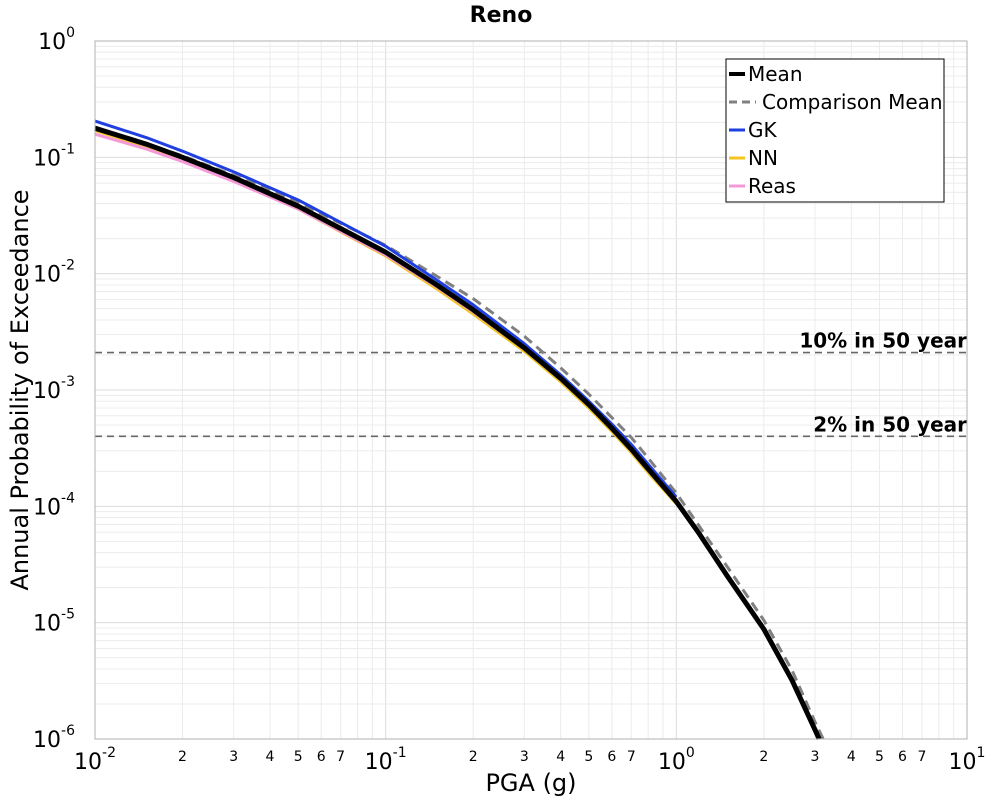  I want to click on legend-label: Comparison Mean, so click(852, 102).